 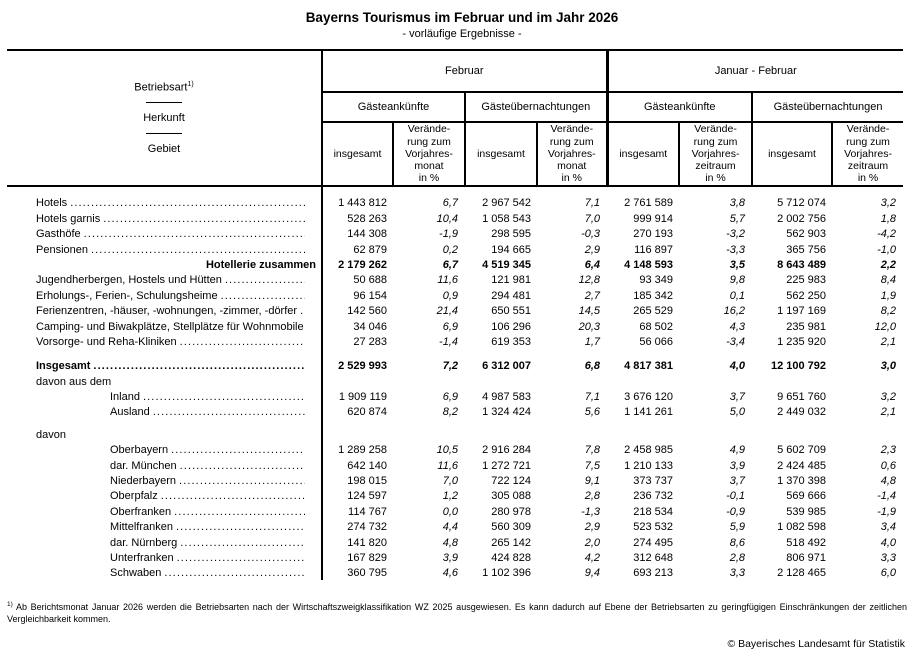 What do you see at coordinates (737, 326) in the screenshot?
I see `value-change-pct: 4,3` at bounding box center [737, 326].